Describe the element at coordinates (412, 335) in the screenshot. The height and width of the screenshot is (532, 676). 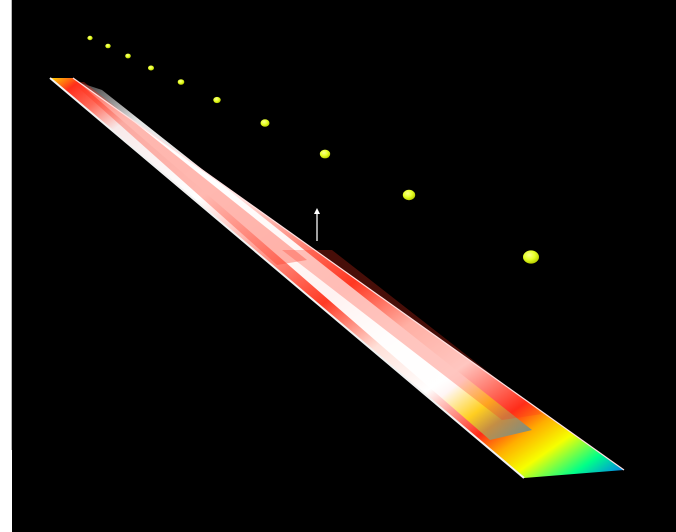
I see `strip-red-band-right` at that location.